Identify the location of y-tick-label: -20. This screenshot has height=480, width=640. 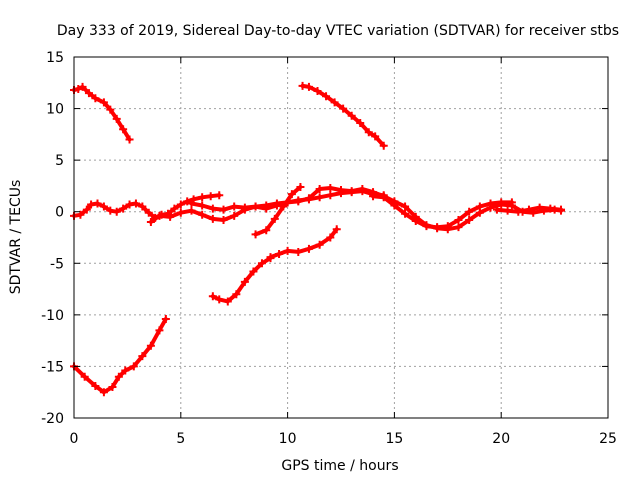
(52, 419).